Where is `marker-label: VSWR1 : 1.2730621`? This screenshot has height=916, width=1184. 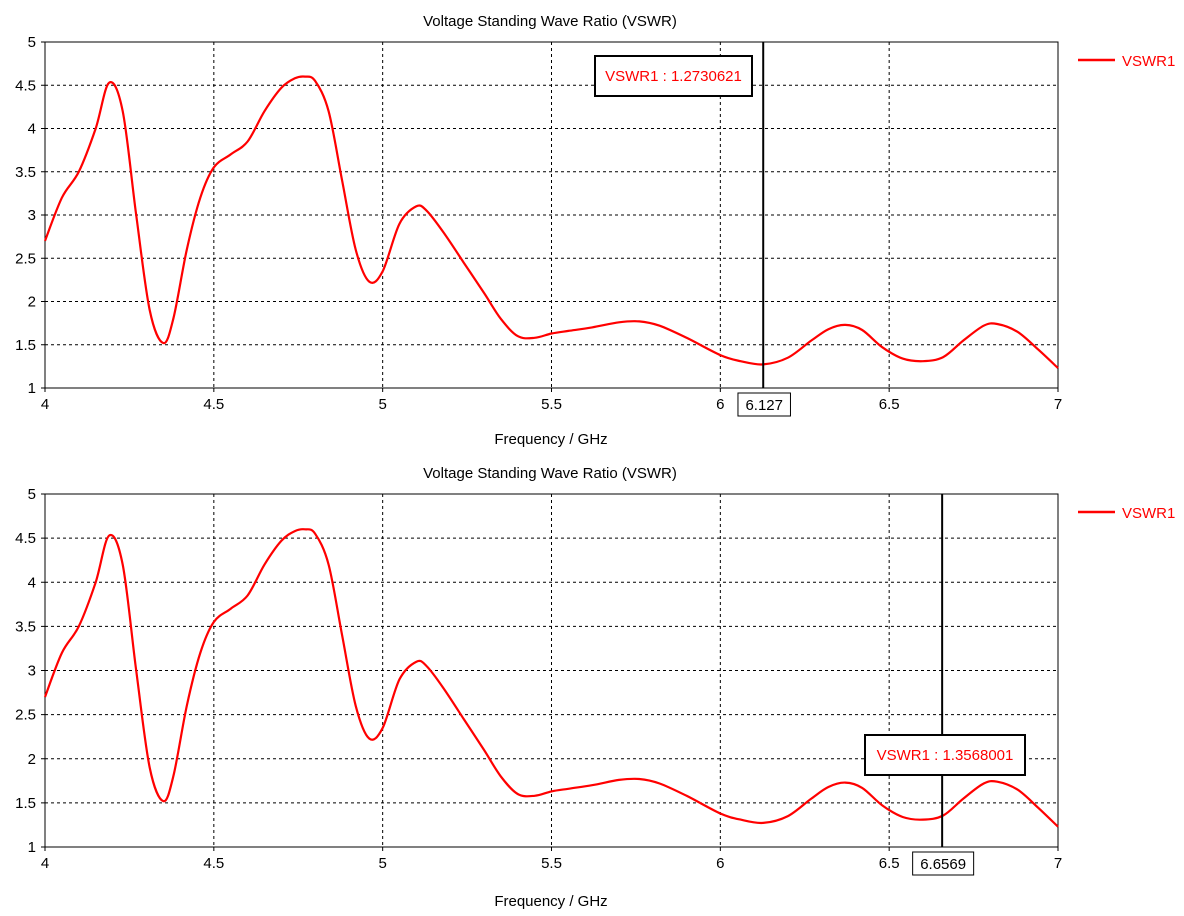
marker-label: VSWR1 : 1.2730621 is located at coordinates (673, 76).